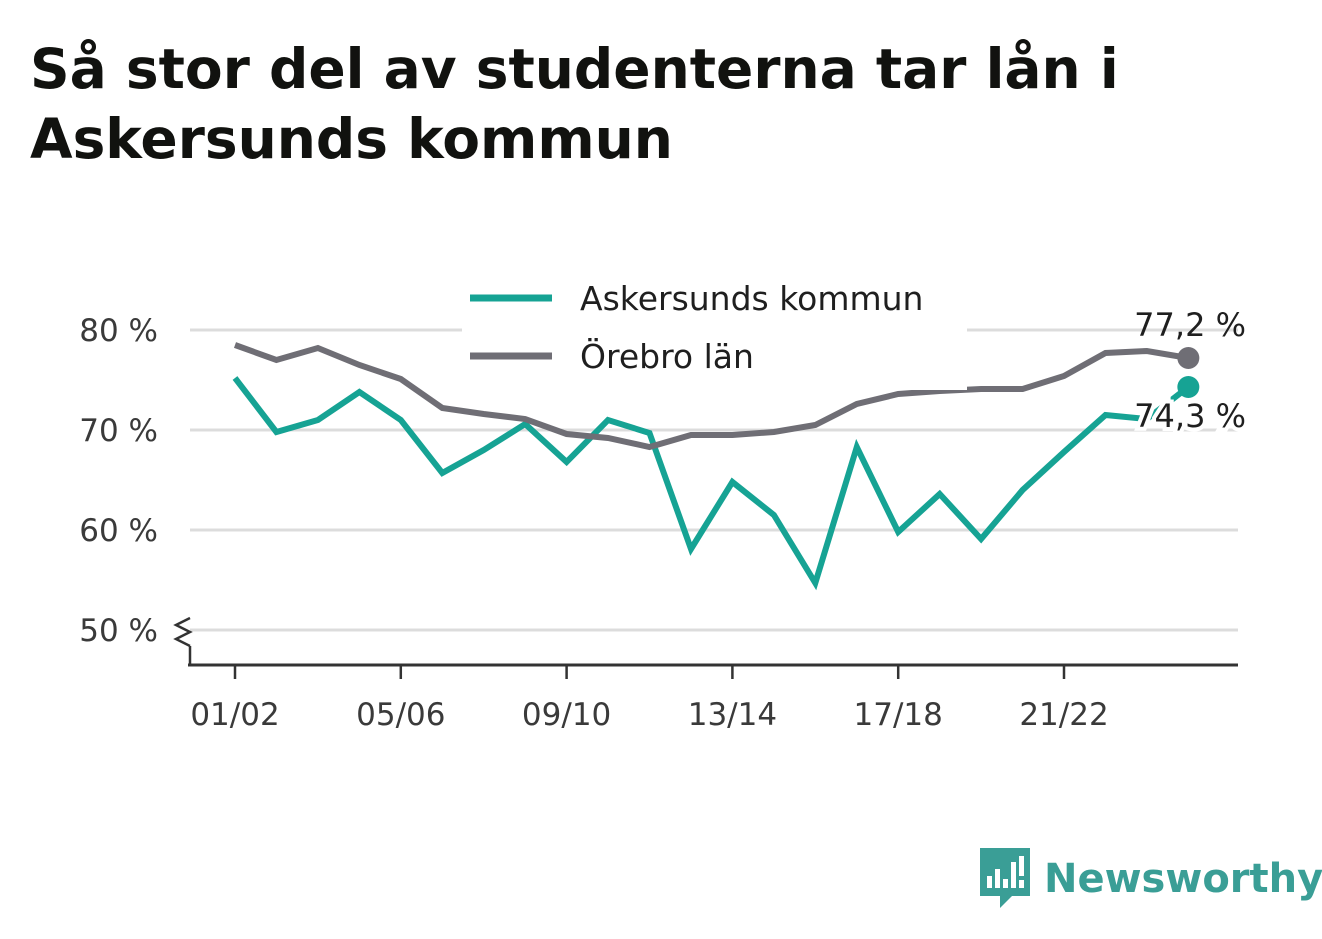  I want to click on end-labels: 77,2 % 74,3 %, so click(1190, 372).